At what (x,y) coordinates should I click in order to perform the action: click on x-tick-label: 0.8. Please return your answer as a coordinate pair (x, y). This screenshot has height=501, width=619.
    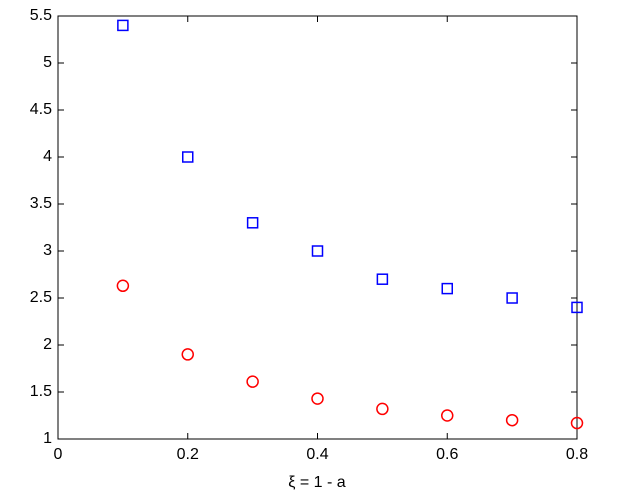
    Looking at the image, I should click on (577, 454).